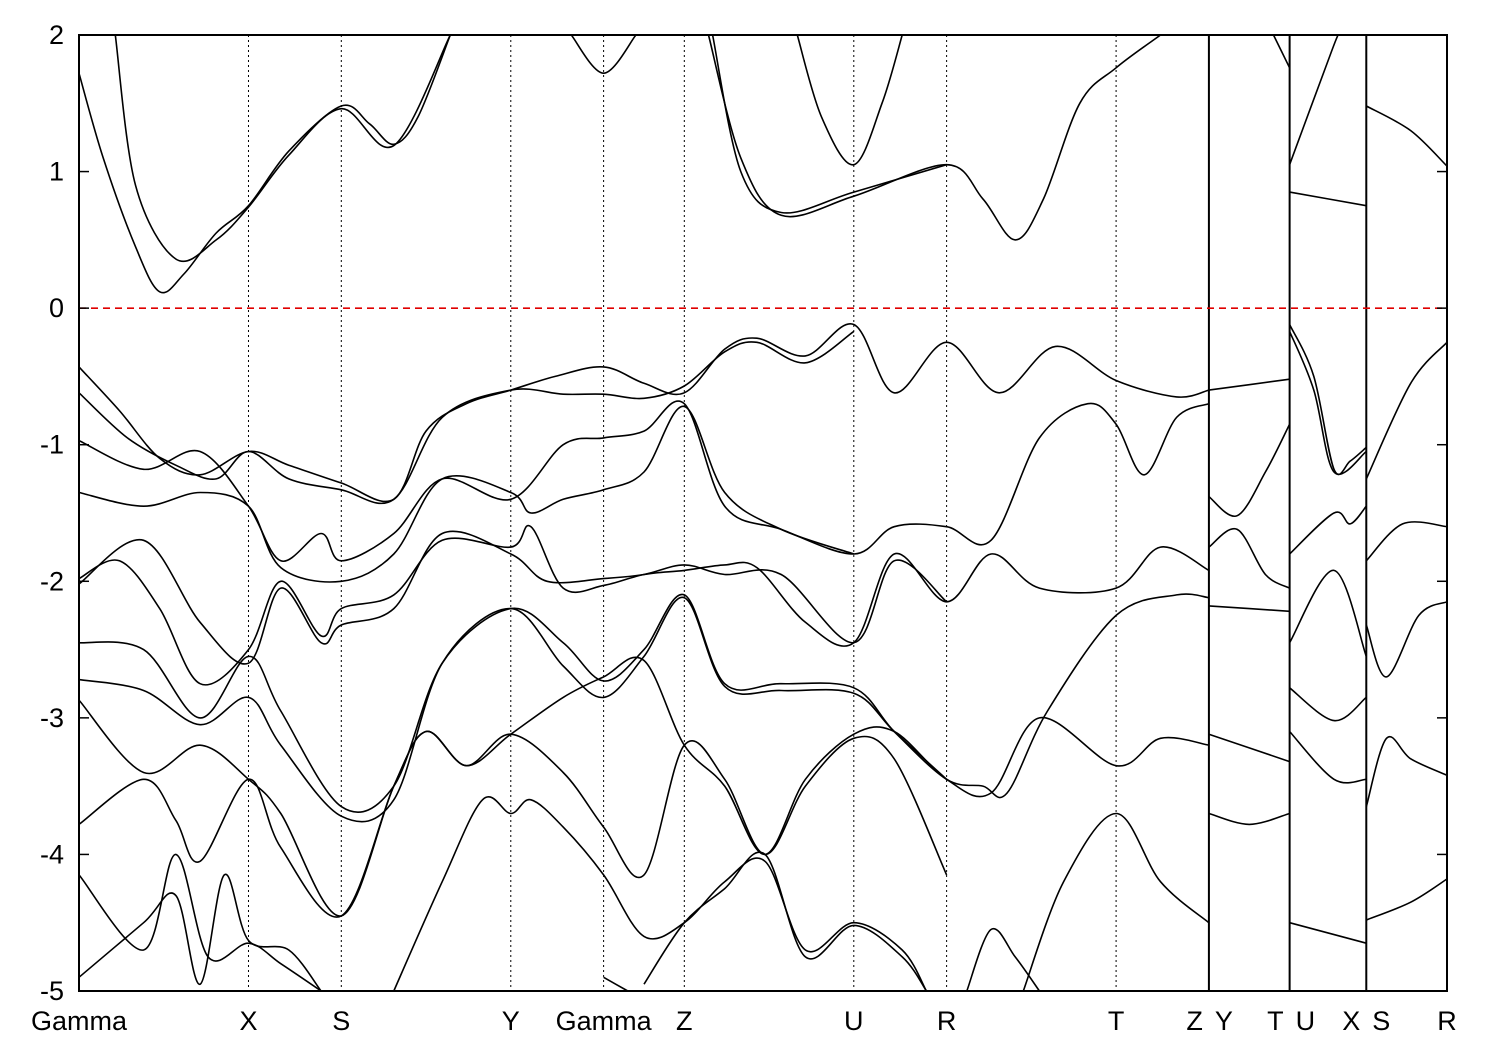 The width and height of the screenshot is (1500, 1050). I want to click on x-axis-labels: Gamma X S Y Gamma Z U R T Z Y T U X S R, so click(744, 1021).